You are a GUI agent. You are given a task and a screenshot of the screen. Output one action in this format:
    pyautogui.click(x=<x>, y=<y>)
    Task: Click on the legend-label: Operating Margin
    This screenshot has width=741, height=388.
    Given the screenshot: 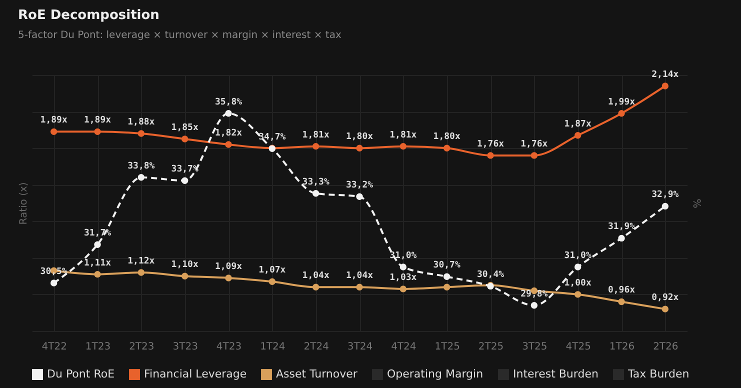 What is the action you would take?
    pyautogui.click(x=435, y=374)
    